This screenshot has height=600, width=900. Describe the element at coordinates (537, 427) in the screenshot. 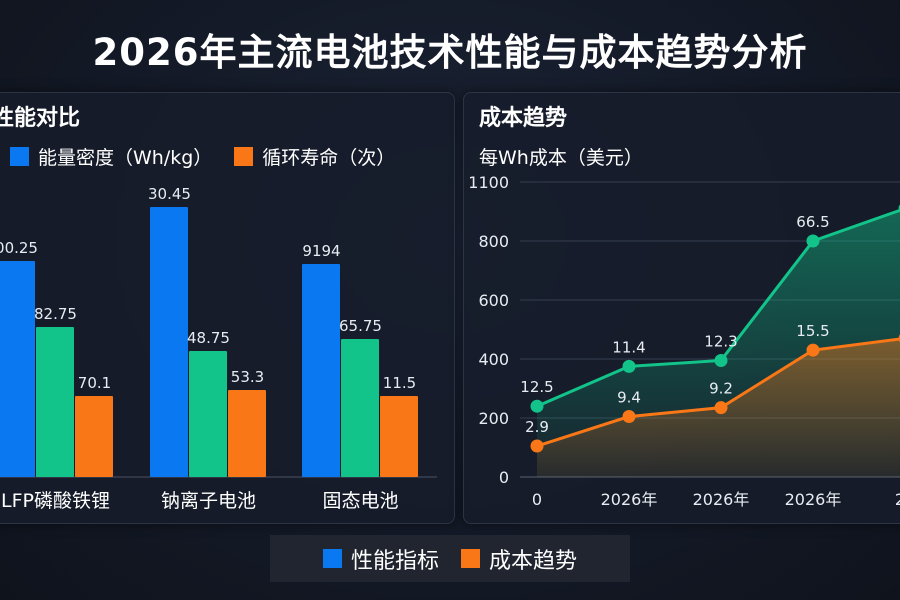

I see `point-value-label: 2.9` at that location.